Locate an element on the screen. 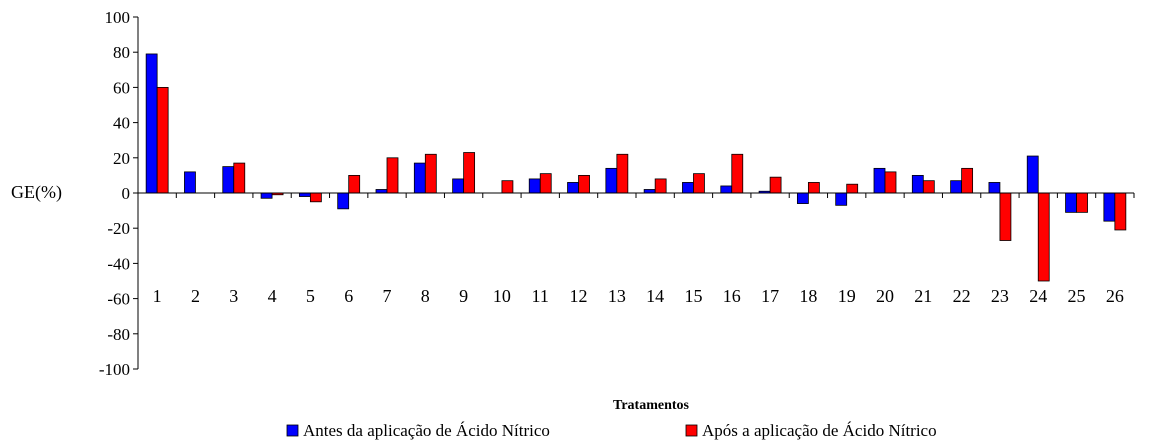  y-tick-label: -20 is located at coordinates (118, 228).